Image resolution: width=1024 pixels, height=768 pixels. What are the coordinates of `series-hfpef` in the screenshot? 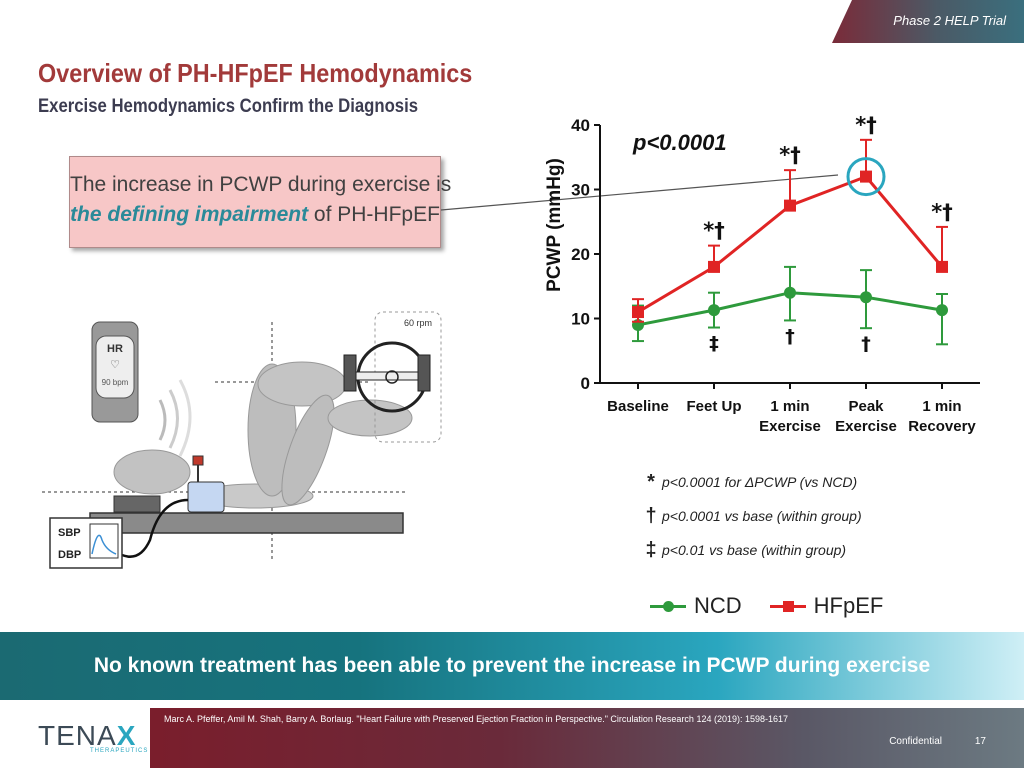 It's located at (790, 230).